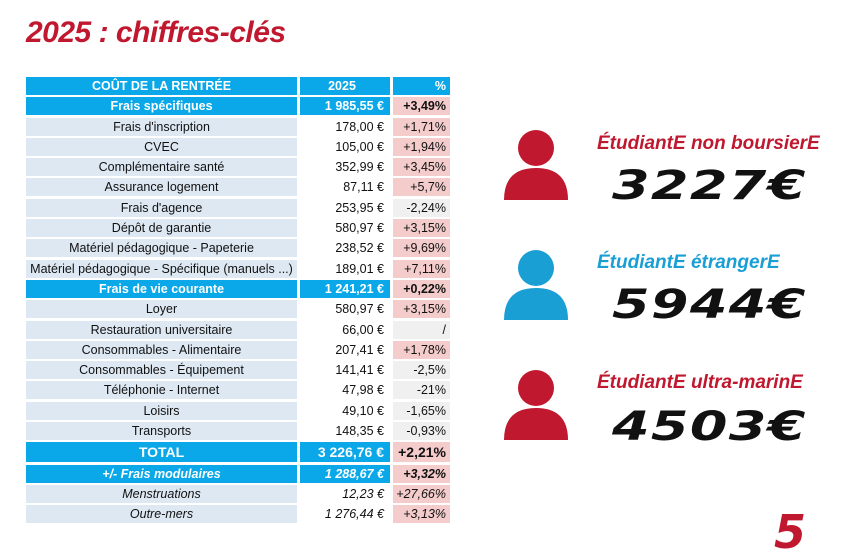 The height and width of the screenshot is (560, 850). I want to click on table-row-item: Consommables - Alimentaire 207,41 € +1,78%, so click(238, 349).